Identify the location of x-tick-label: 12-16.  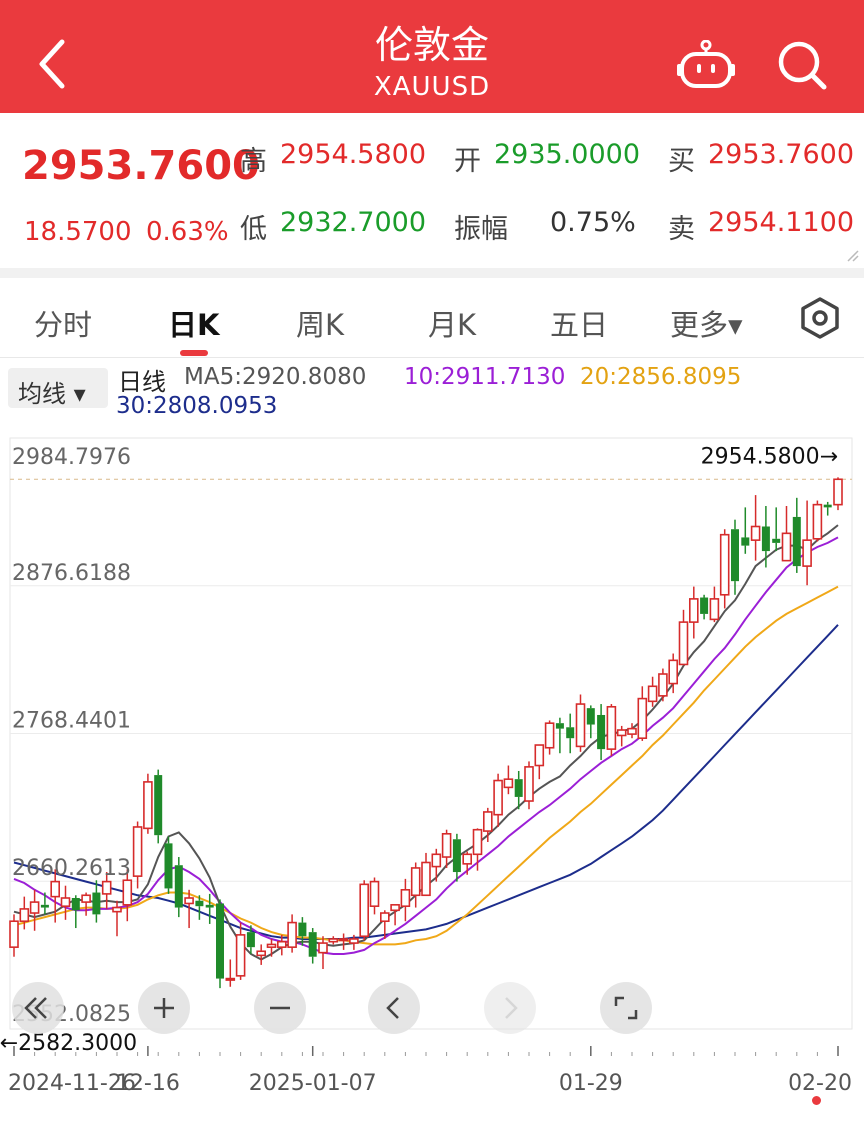
(148, 1083).